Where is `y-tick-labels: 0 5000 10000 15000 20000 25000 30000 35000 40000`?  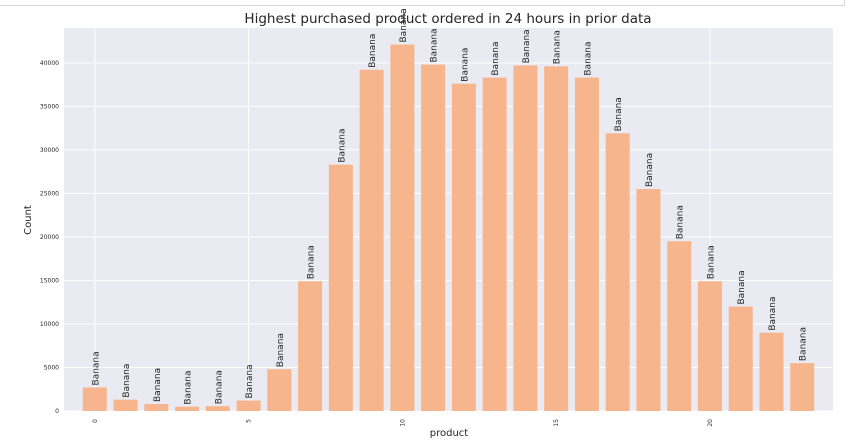 y-tick-labels: 0 5000 10000 15000 20000 25000 30000 35000 40000 is located at coordinates (49, 237).